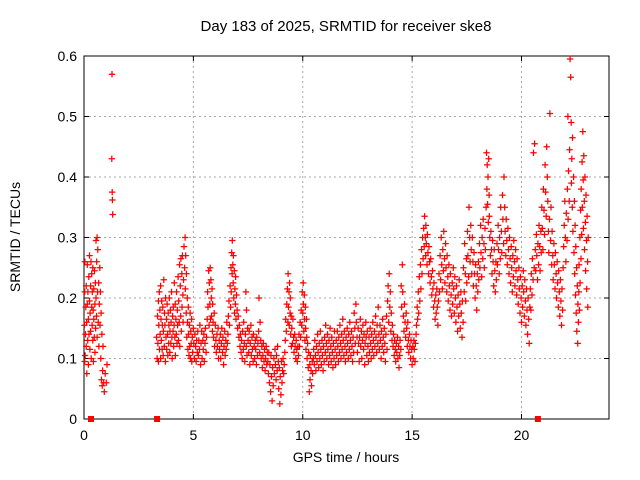  Describe the element at coordinates (73, 419) in the screenshot. I see `y-tick-label: 0` at that location.